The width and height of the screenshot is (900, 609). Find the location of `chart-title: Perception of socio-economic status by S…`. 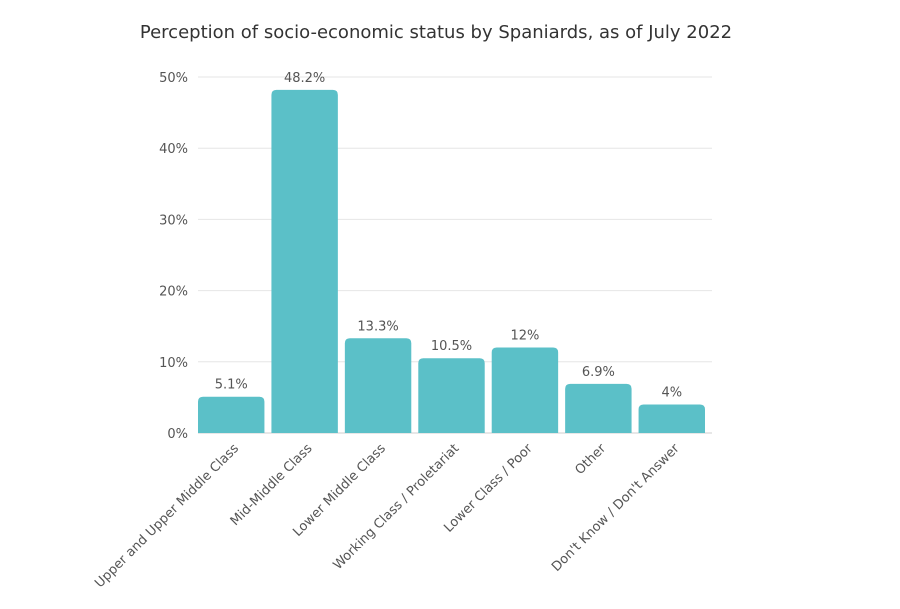

chart-title: Perception of socio-economic status by S… is located at coordinates (436, 32).